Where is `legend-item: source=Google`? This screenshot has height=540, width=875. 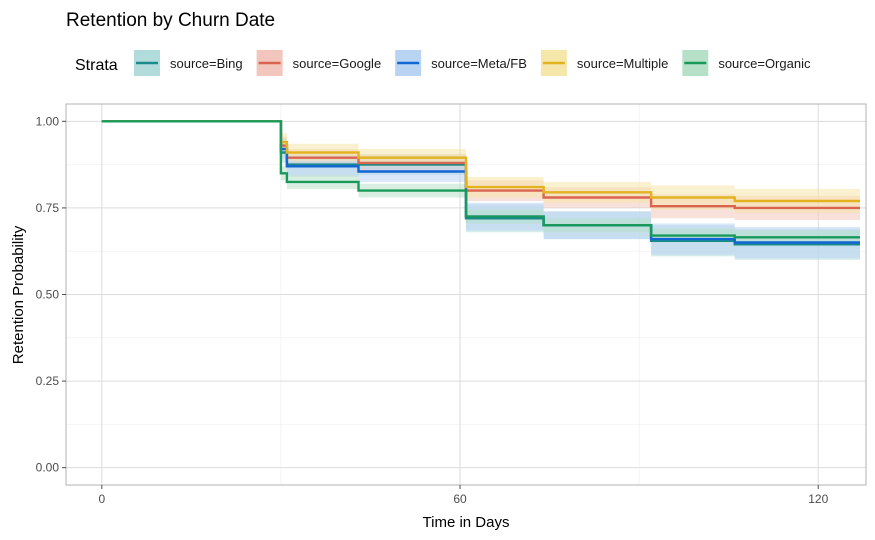 legend-item: source=Google is located at coordinates (319, 63).